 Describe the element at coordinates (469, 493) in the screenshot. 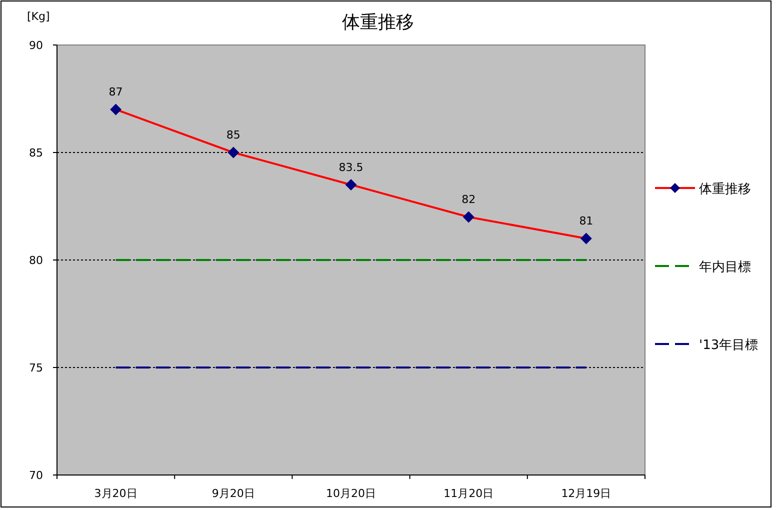

I see `x-tick-label: 11月20日` at that location.